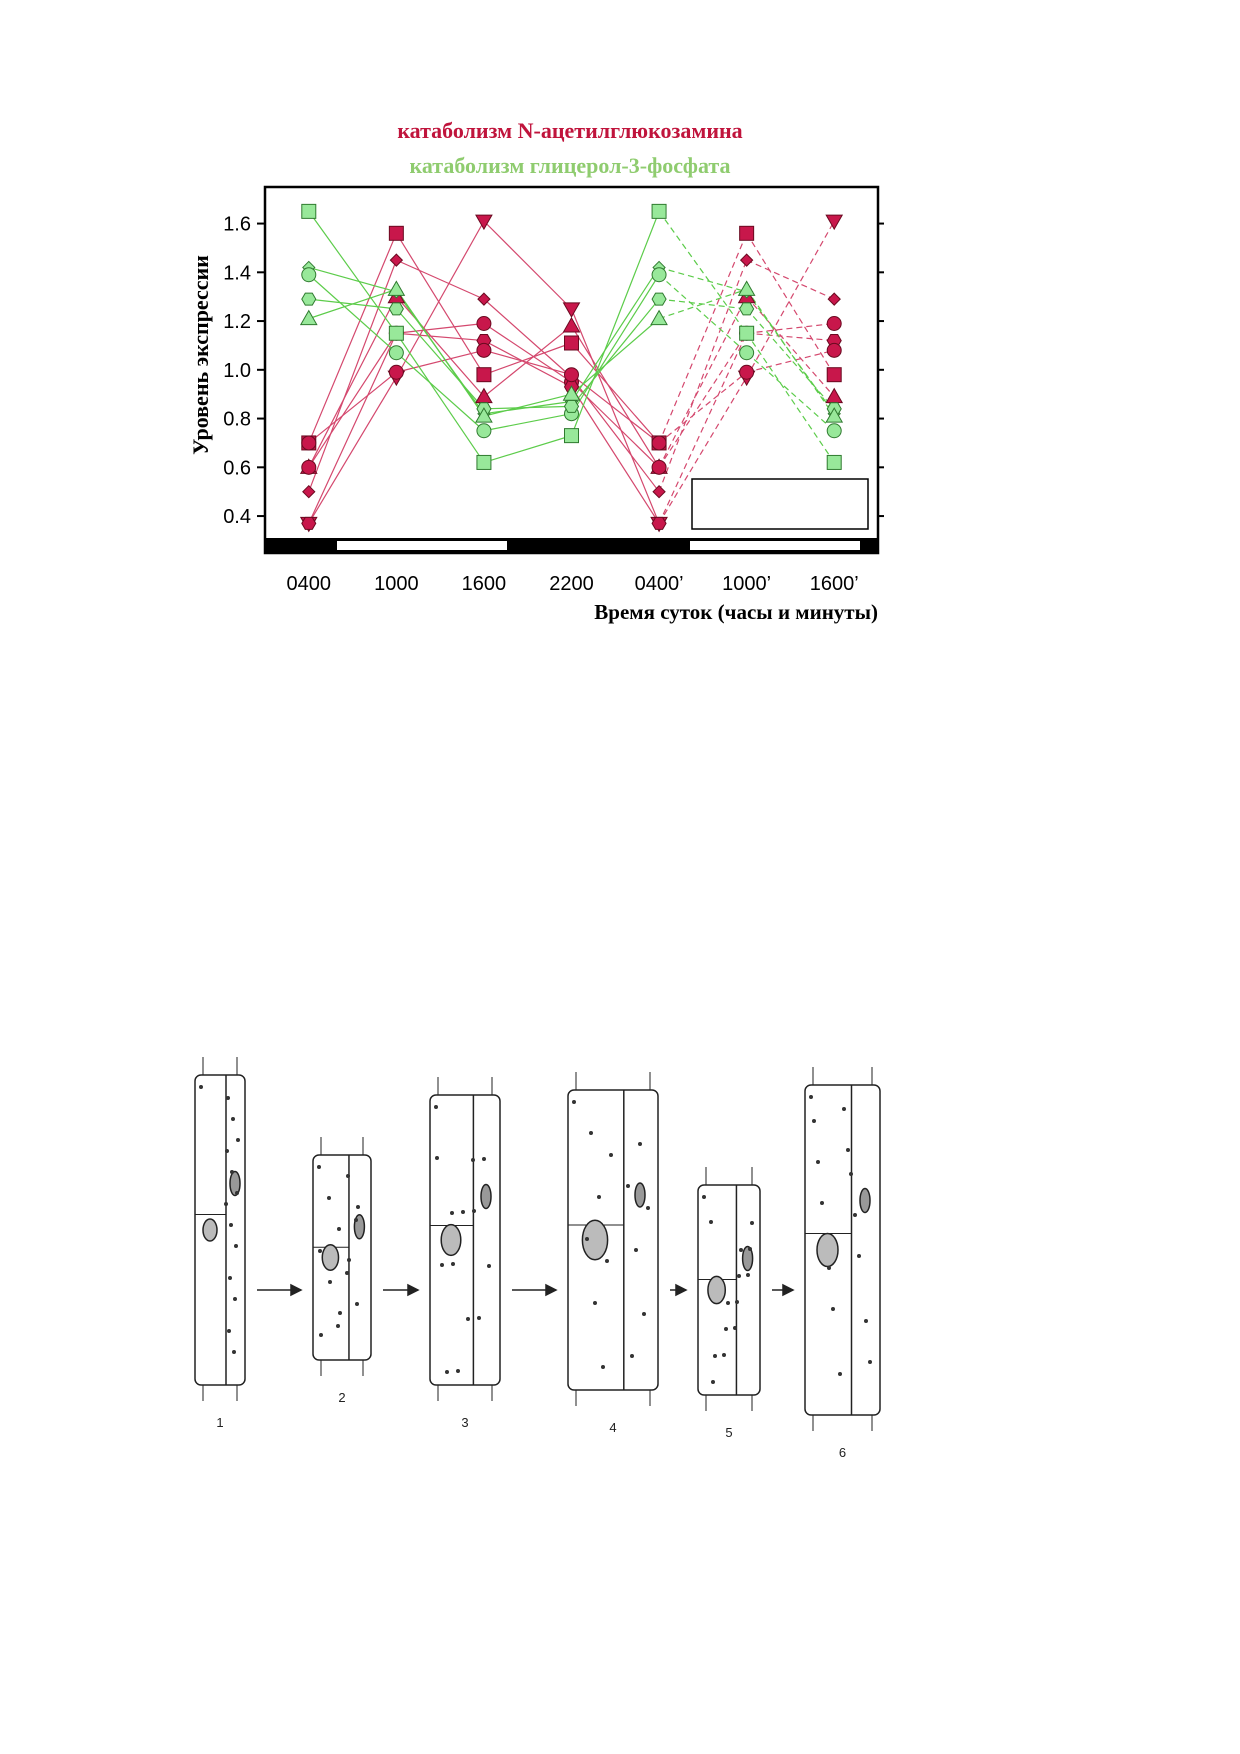 This screenshot has height=1754, width=1240. Describe the element at coordinates (834, 584) in the screenshot. I see `x-tick-label: 1600’` at that location.